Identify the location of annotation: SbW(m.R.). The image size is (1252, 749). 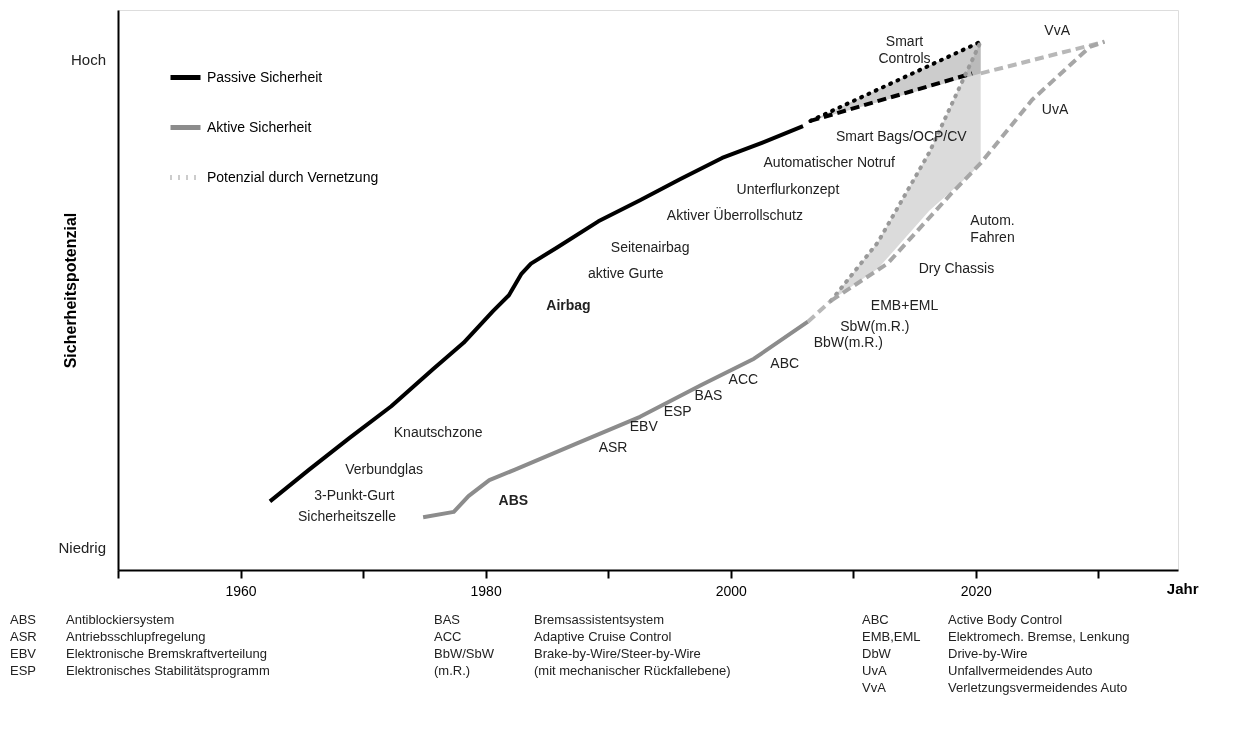
(875, 325).